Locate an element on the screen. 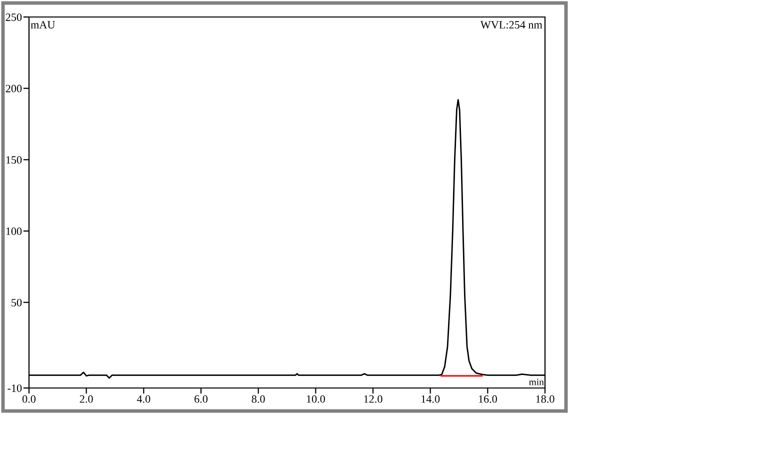 This screenshot has height=460, width=768. x-tick-label: 2.0 is located at coordinates (86, 399).